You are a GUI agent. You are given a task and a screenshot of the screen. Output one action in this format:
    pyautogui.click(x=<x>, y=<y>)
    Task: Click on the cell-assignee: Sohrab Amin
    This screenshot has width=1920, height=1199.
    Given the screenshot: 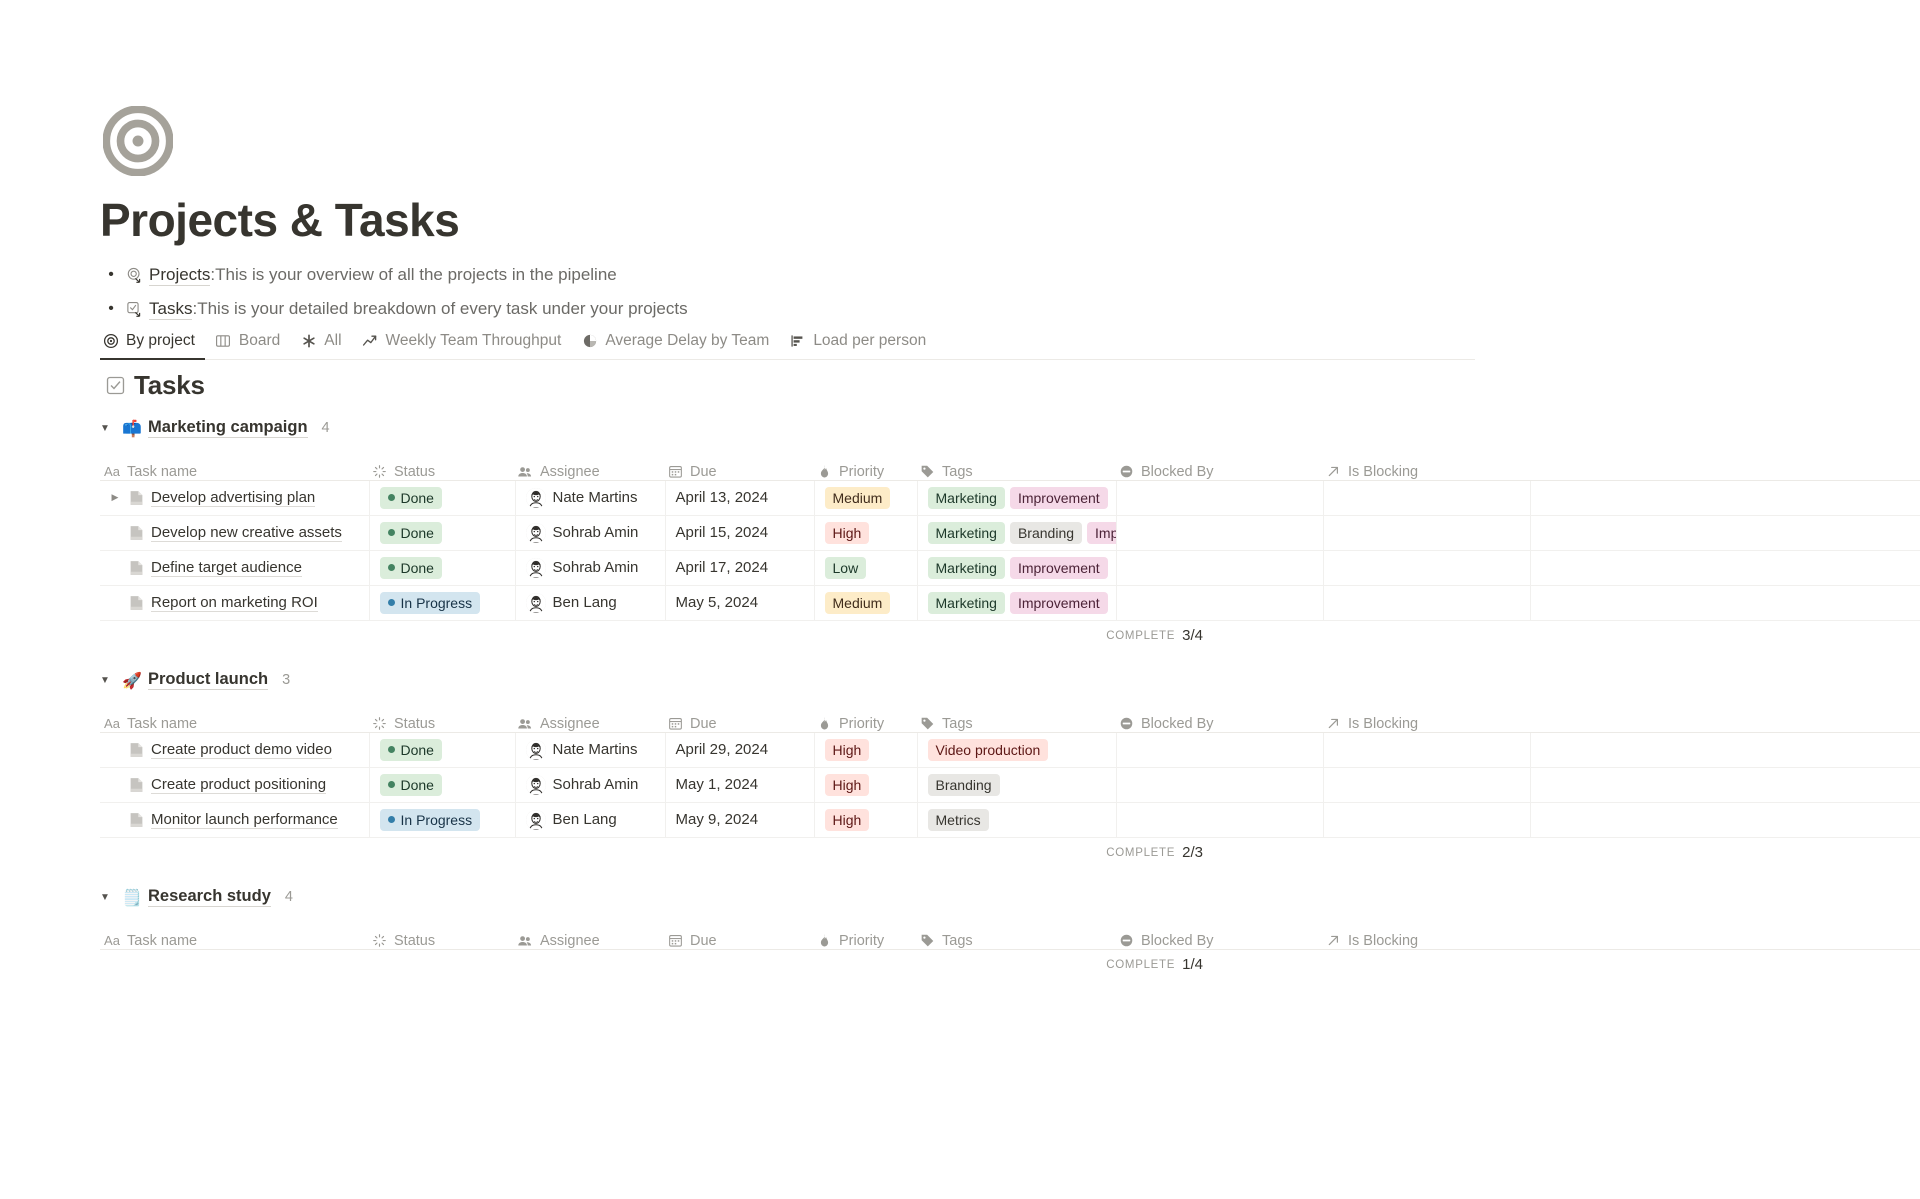 What is the action you would take?
    pyautogui.click(x=590, y=568)
    